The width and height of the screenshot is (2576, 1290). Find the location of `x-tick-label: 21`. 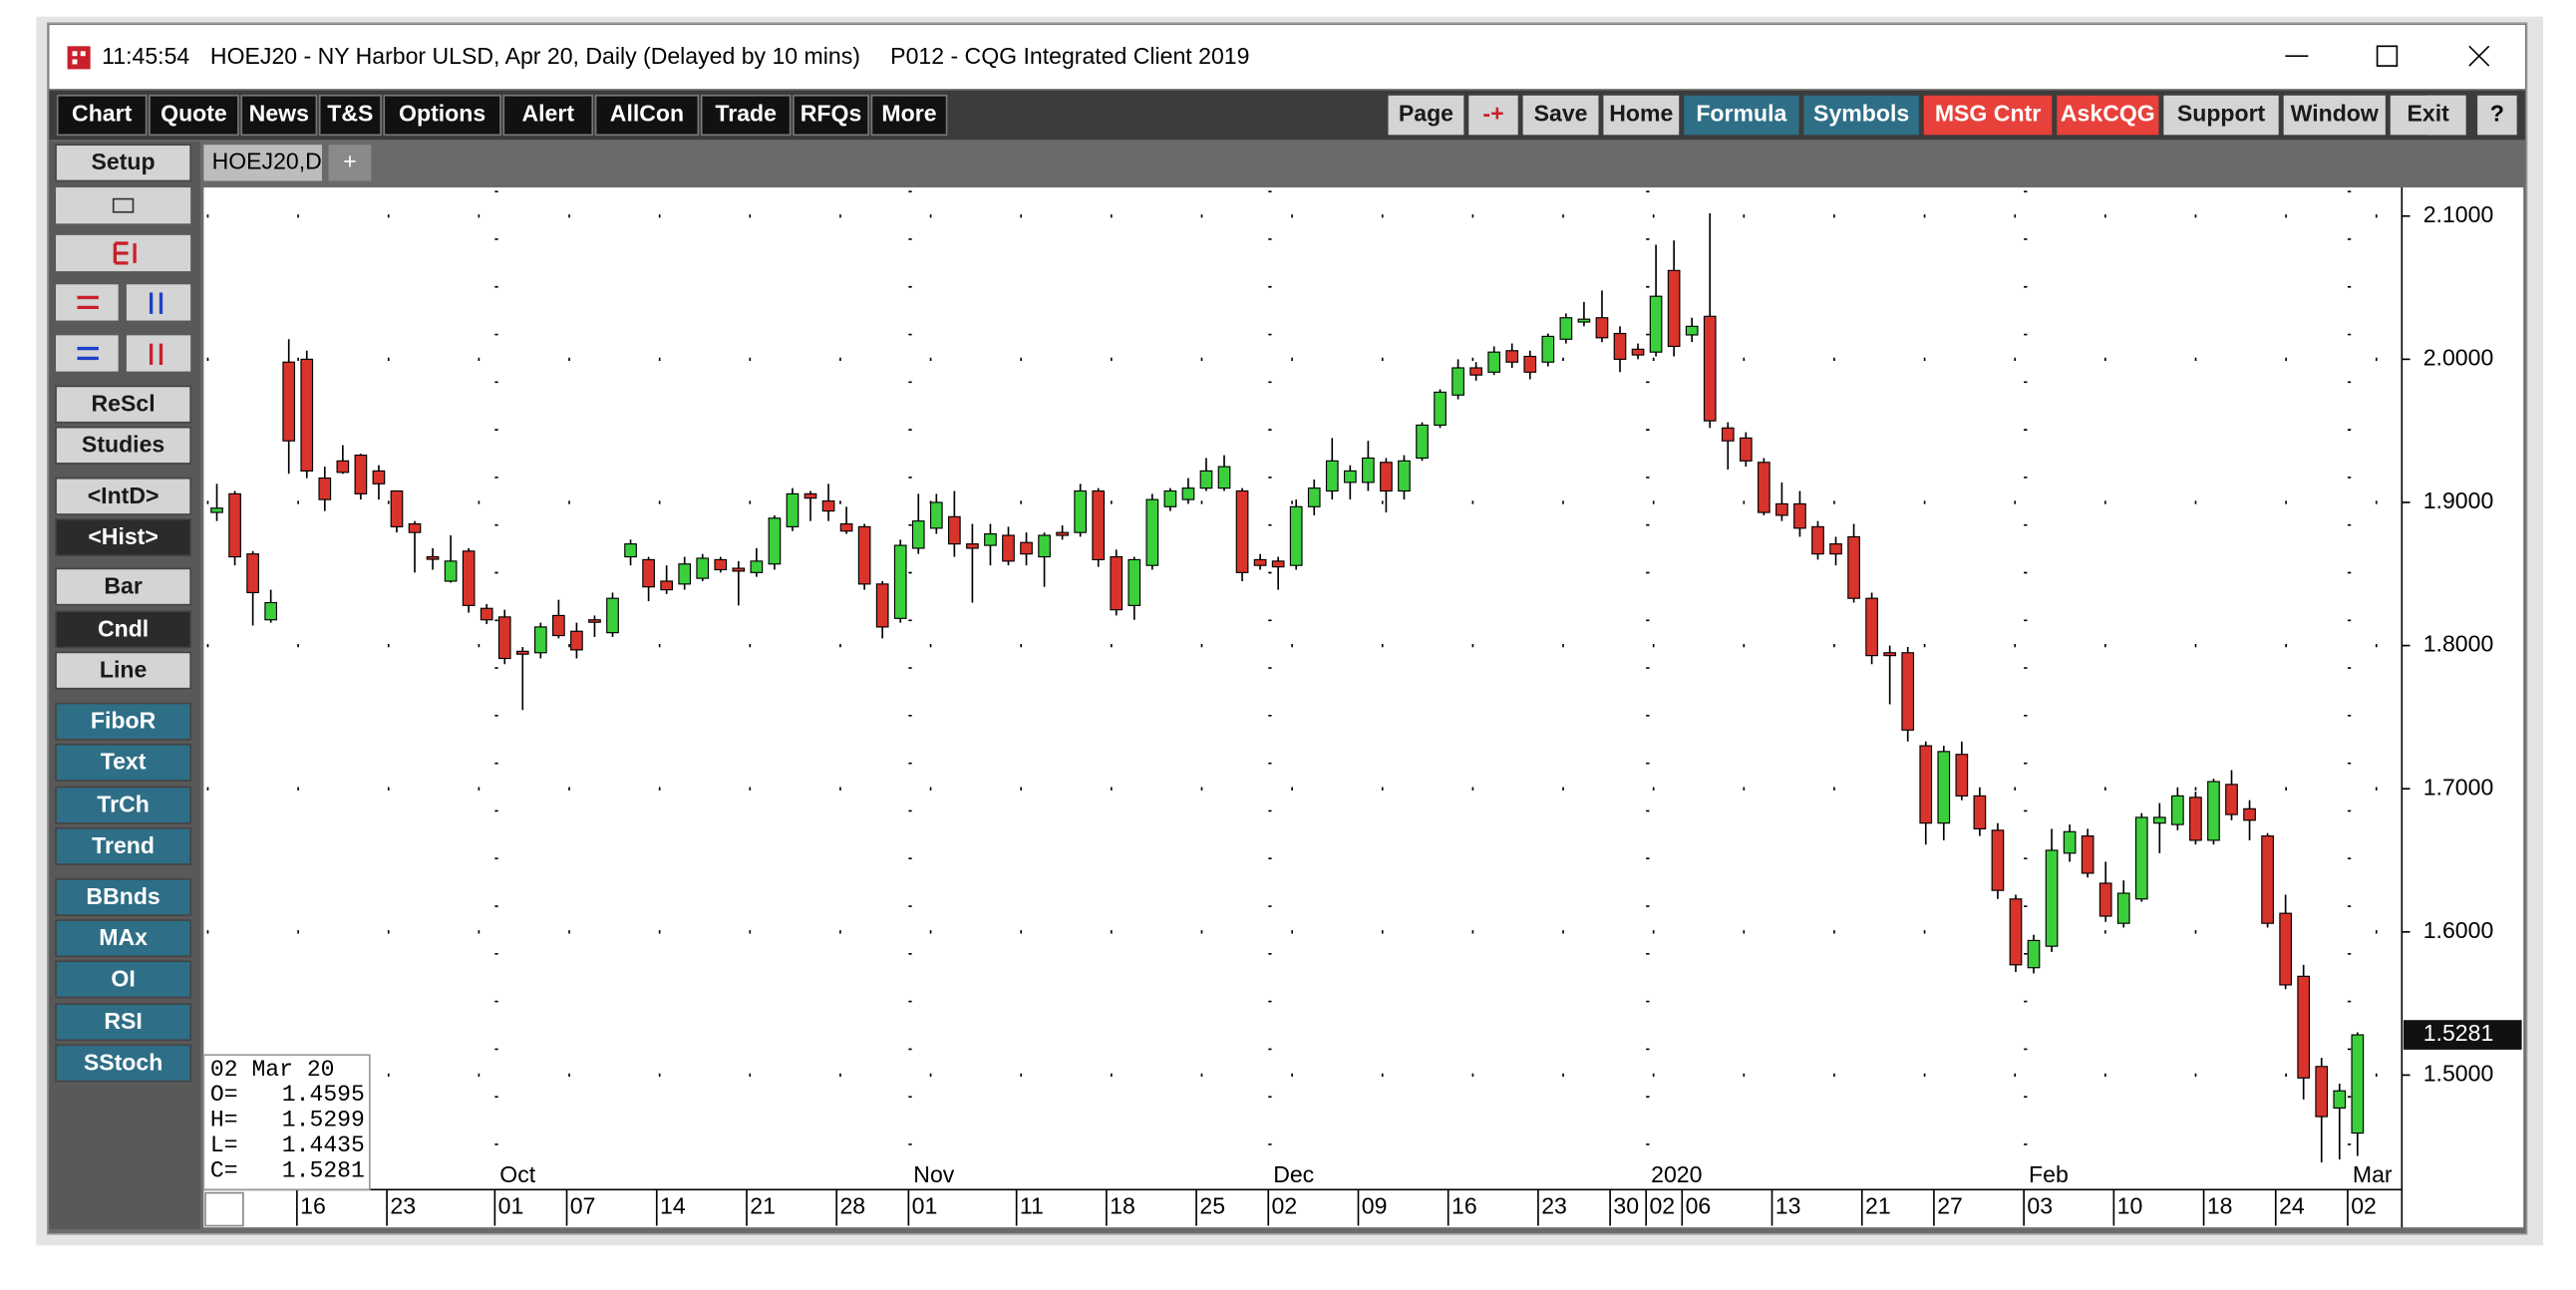

x-tick-label: 21 is located at coordinates (1878, 1206).